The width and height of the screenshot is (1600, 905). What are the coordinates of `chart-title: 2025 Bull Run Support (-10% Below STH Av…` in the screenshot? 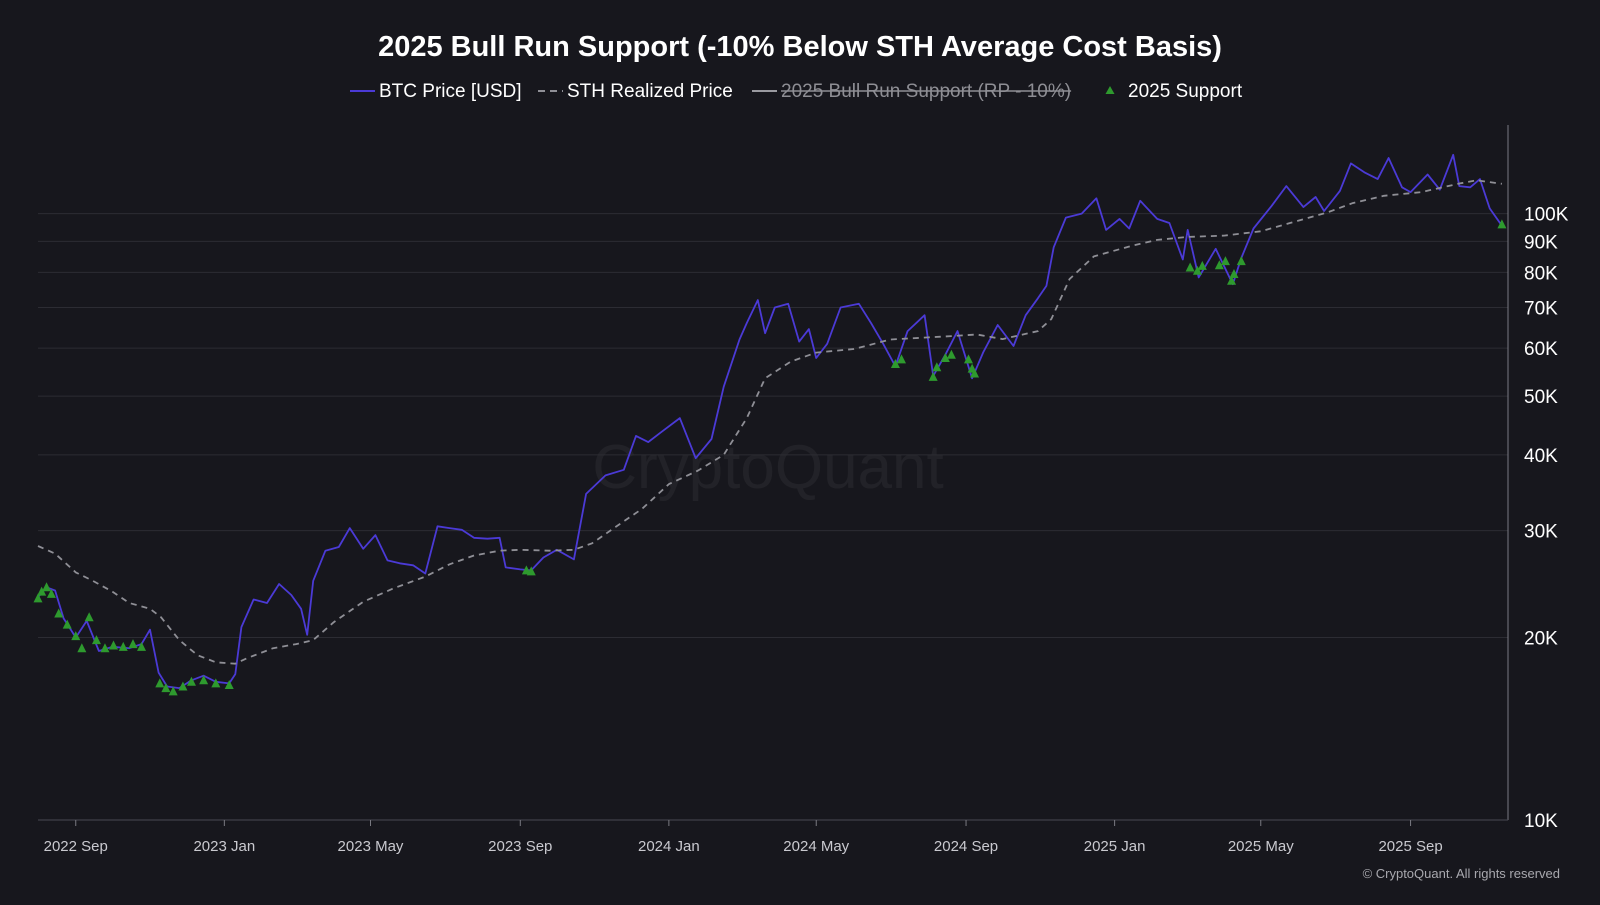 It's located at (800, 47).